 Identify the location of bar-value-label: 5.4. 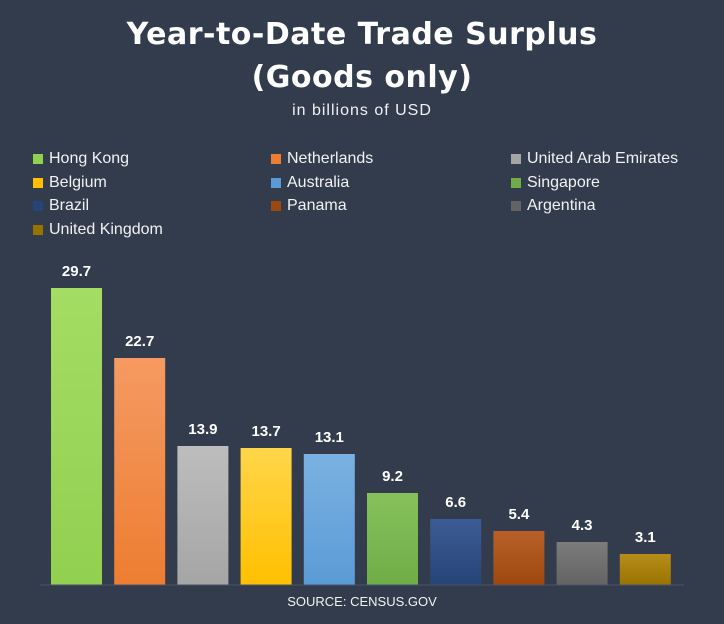
(519, 514).